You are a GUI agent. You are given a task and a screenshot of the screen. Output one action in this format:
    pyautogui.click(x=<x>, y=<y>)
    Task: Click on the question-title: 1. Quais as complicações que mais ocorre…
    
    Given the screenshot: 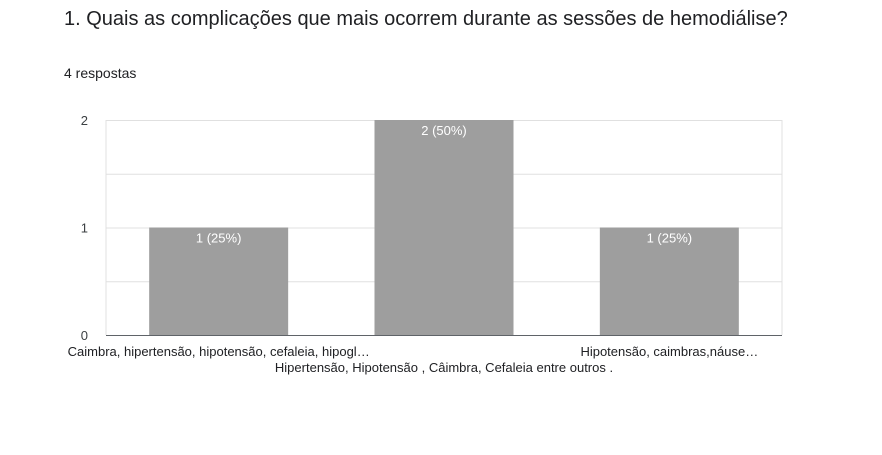 What is the action you would take?
    pyautogui.click(x=426, y=19)
    